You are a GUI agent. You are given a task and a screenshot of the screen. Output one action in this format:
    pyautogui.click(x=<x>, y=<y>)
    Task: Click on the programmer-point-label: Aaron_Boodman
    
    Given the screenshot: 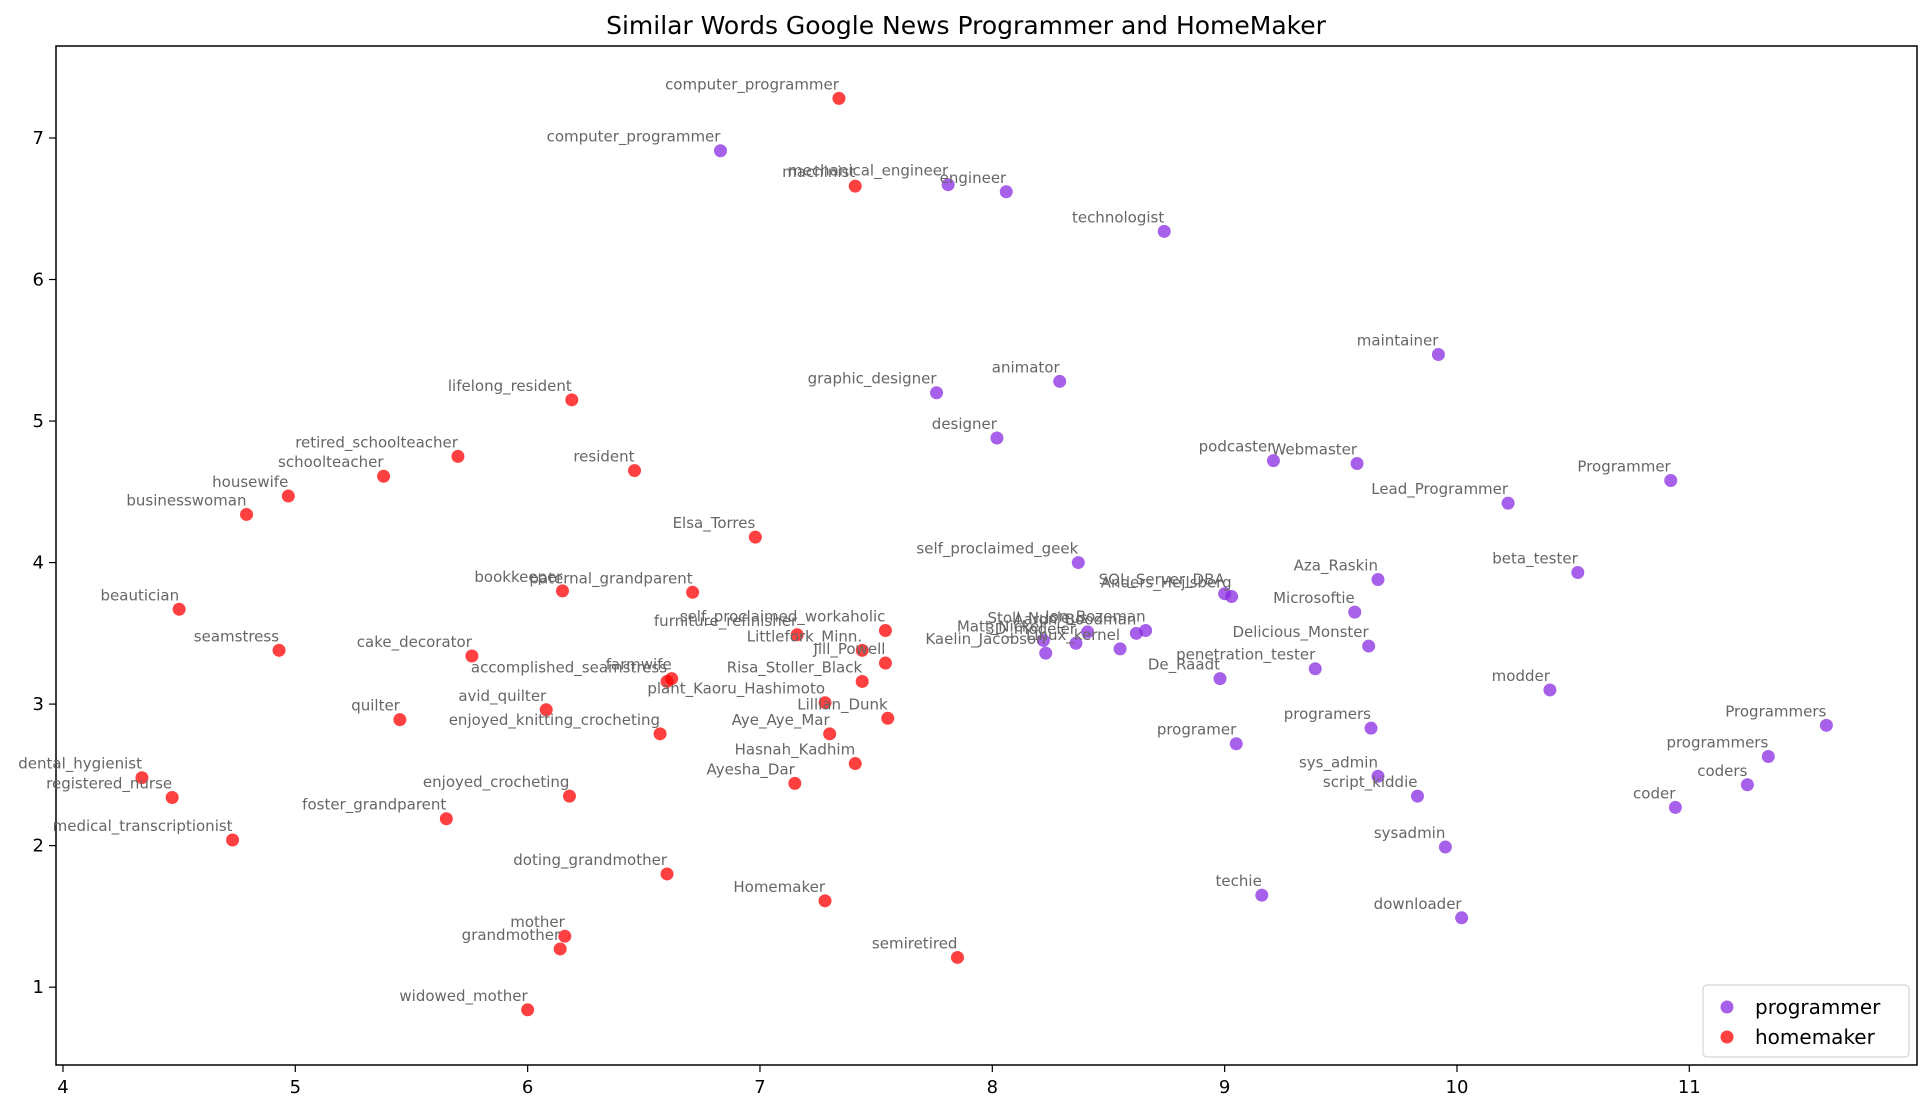 What is the action you would take?
    pyautogui.click(x=1074, y=619)
    